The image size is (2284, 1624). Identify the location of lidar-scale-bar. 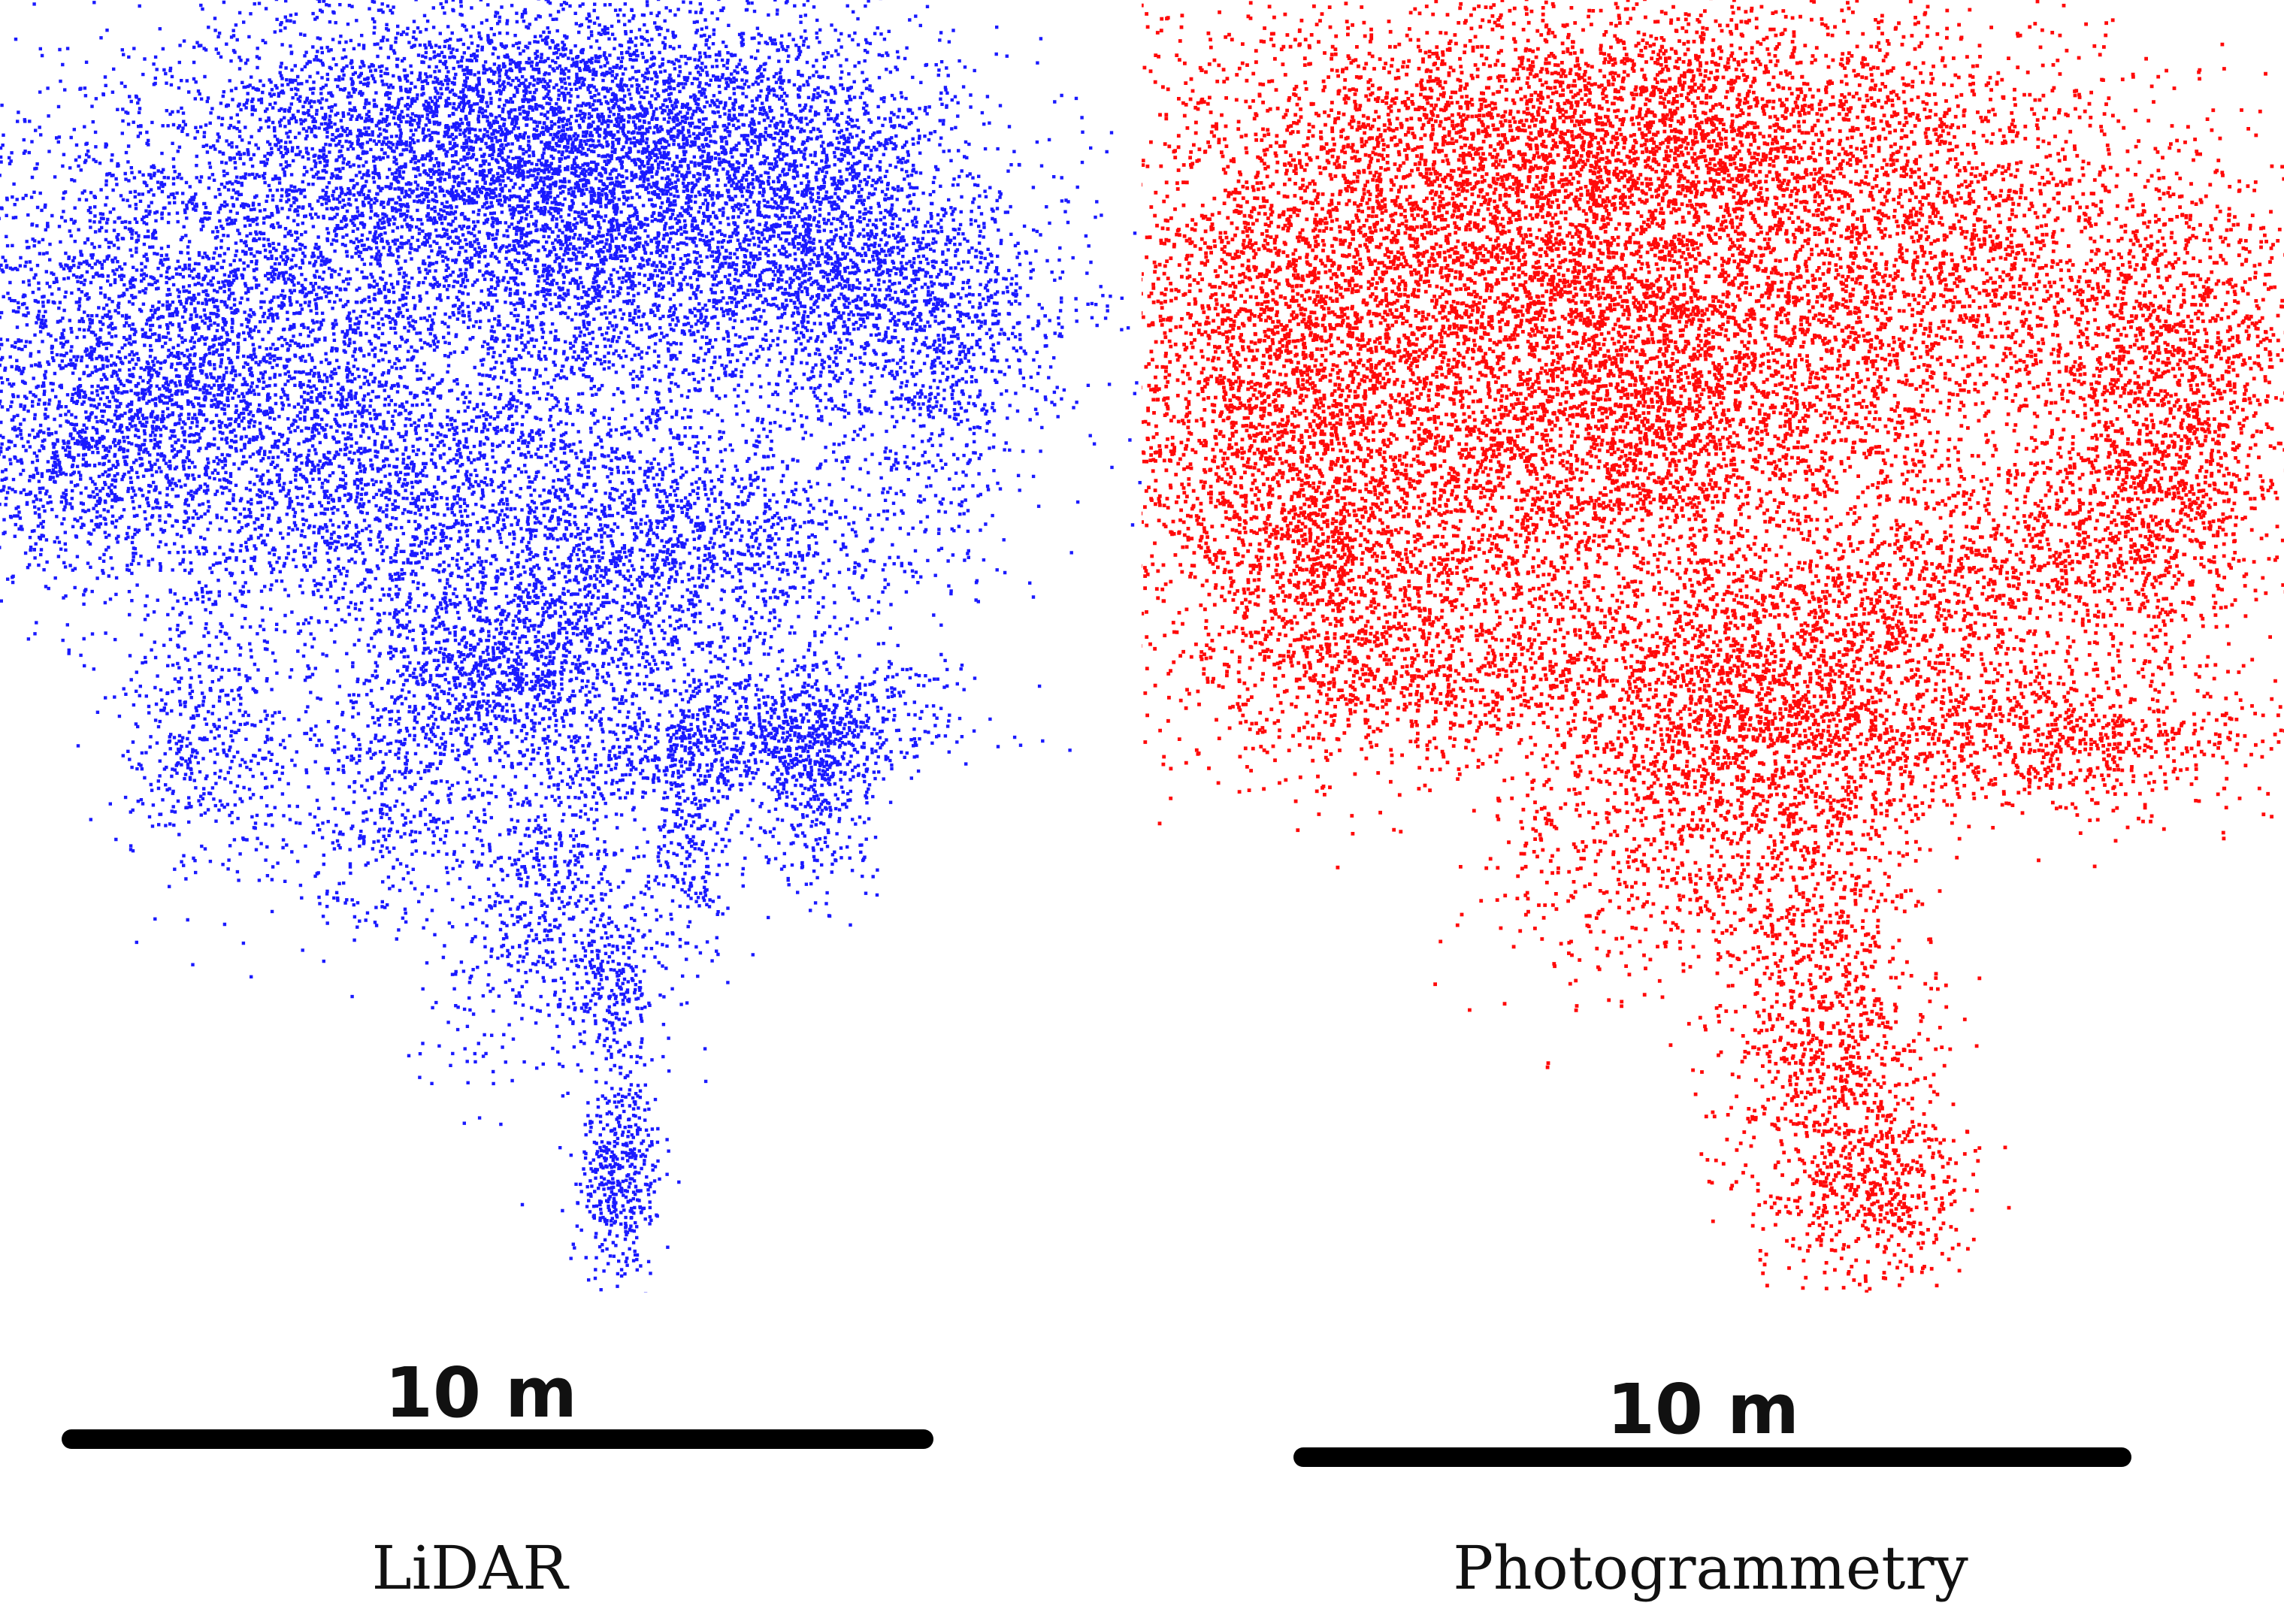
(497, 1439).